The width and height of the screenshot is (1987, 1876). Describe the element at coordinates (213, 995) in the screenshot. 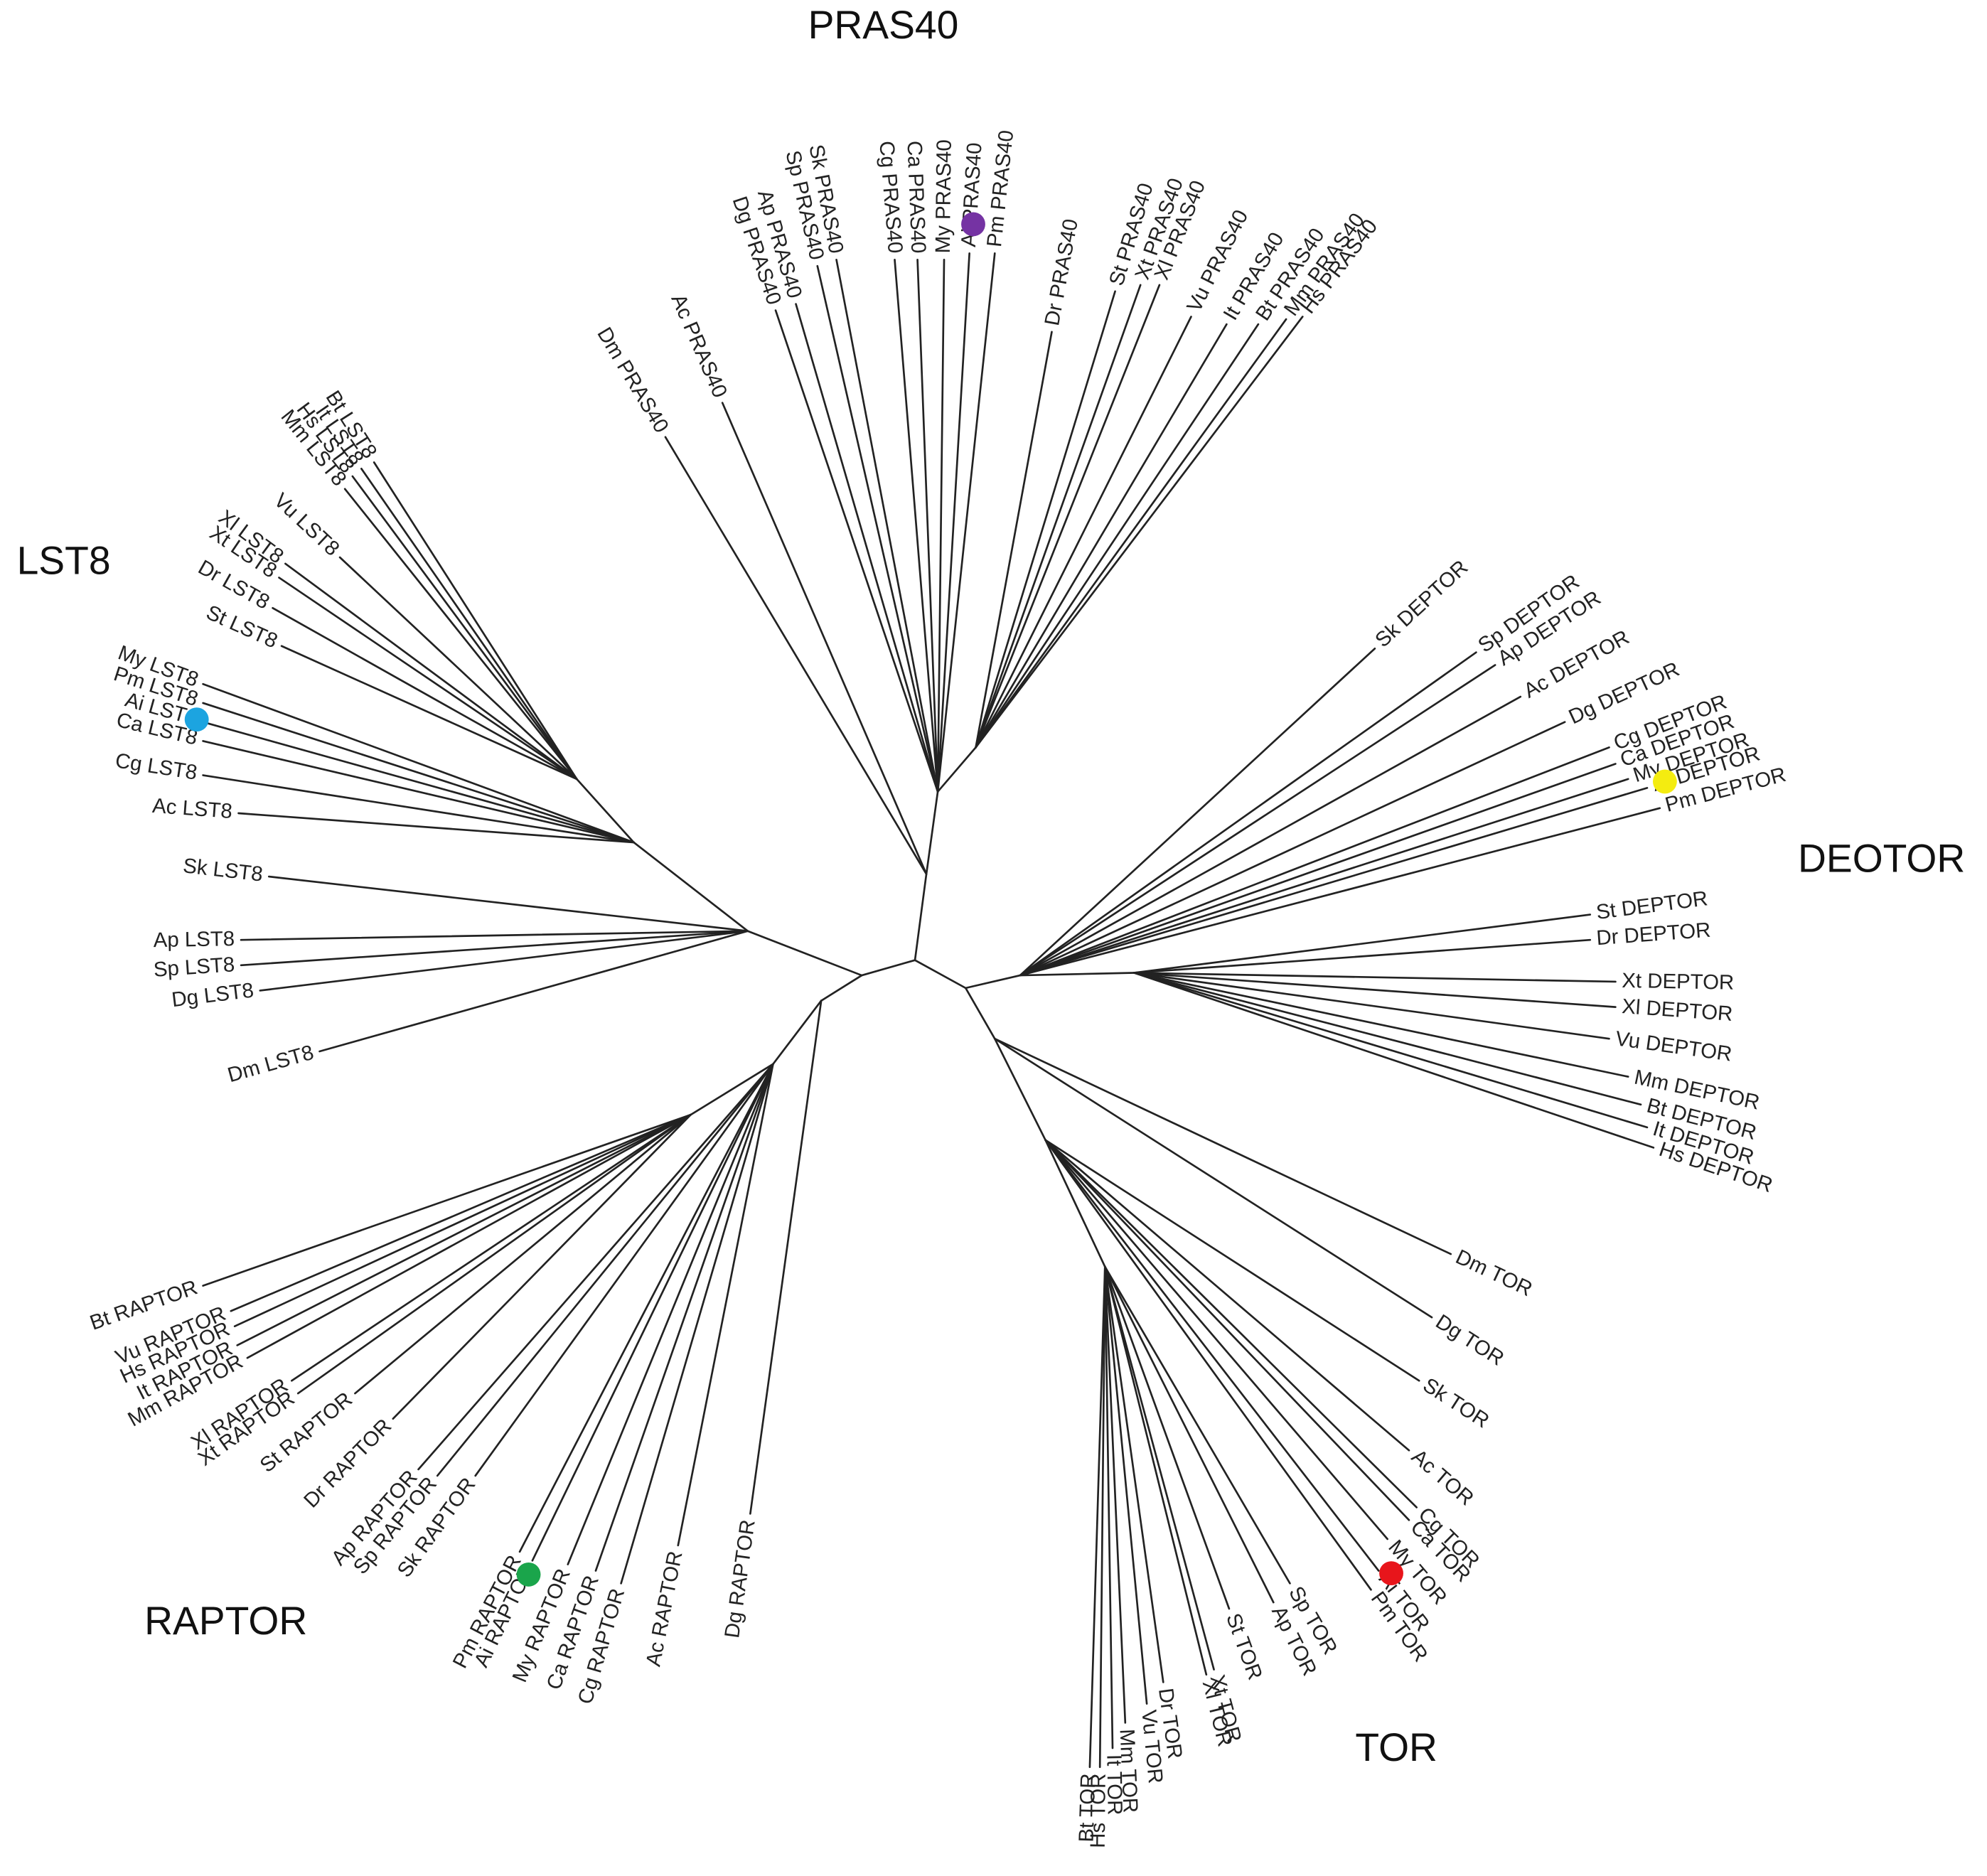

I see `leaf-label: Dg LST8` at that location.